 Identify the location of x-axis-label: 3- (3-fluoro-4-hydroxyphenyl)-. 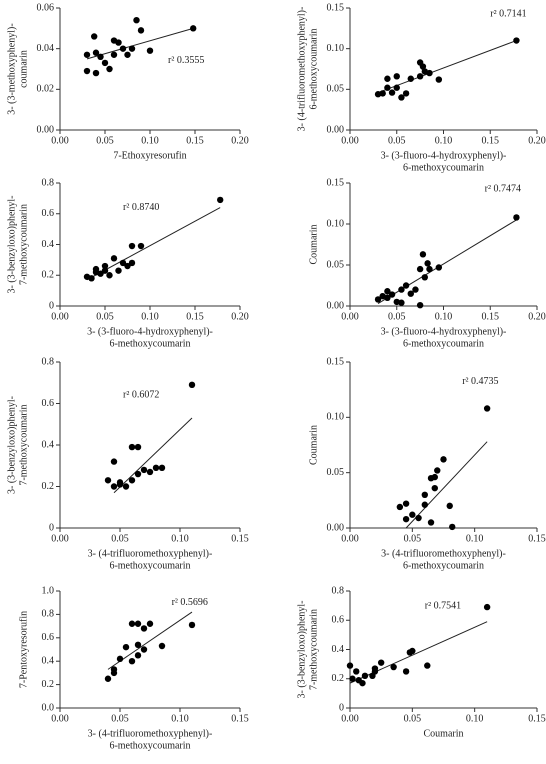
(444, 155).